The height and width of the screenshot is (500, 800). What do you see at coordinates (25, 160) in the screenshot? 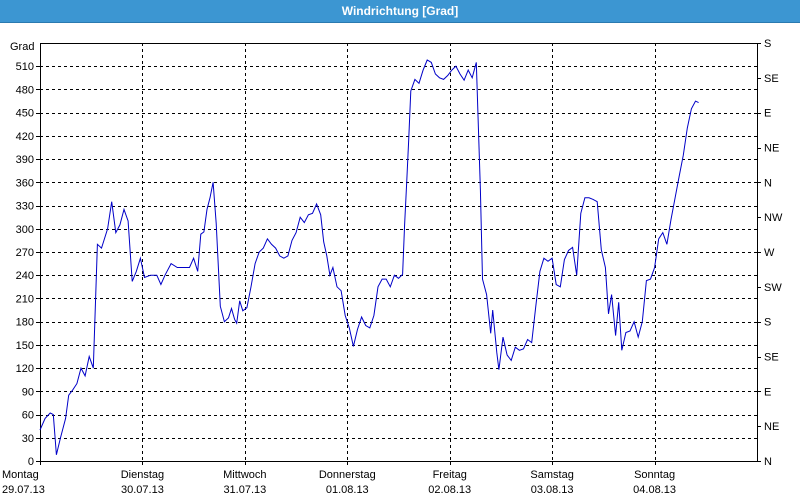
I see `y-tick-label: 390` at bounding box center [25, 160].